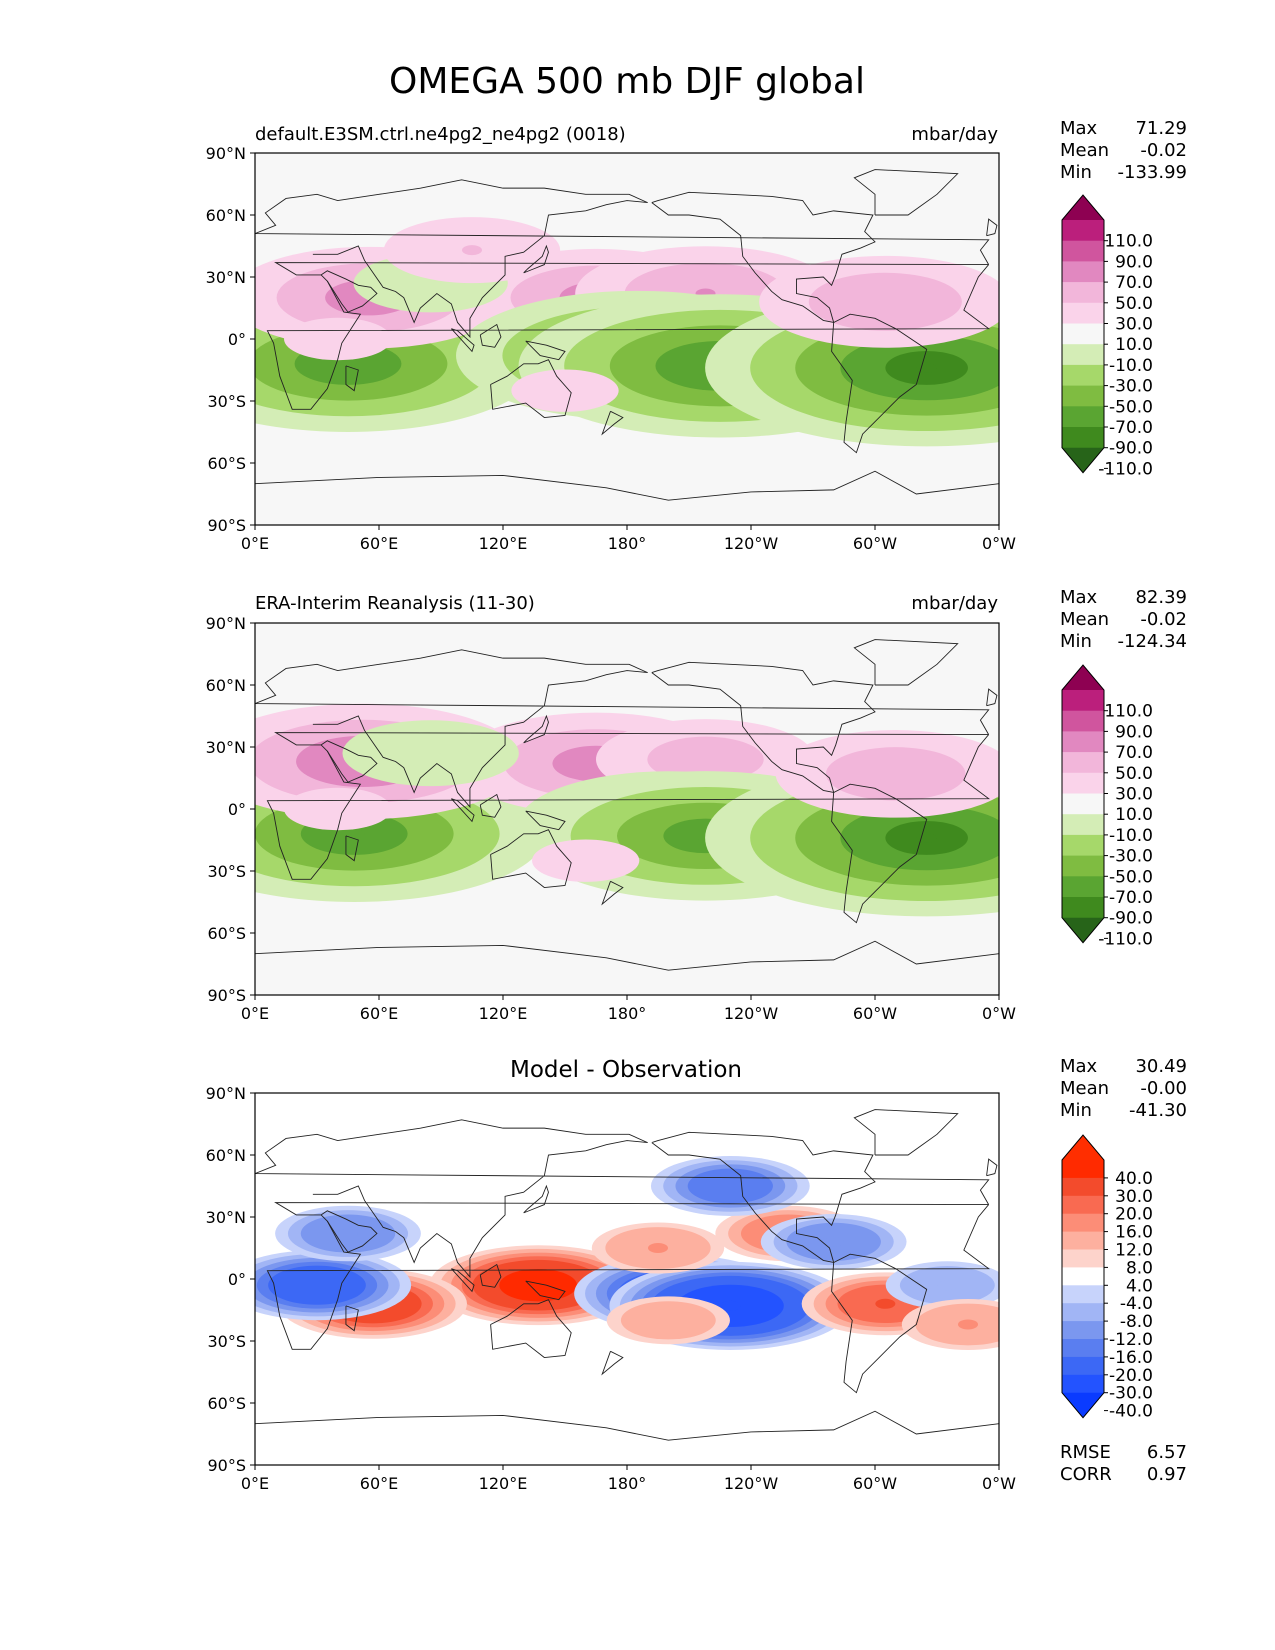 The height and width of the screenshot is (1650, 1275). I want to click on panel-obs-title: ERA-Interim Reanalysis (11-30), so click(395, 603).